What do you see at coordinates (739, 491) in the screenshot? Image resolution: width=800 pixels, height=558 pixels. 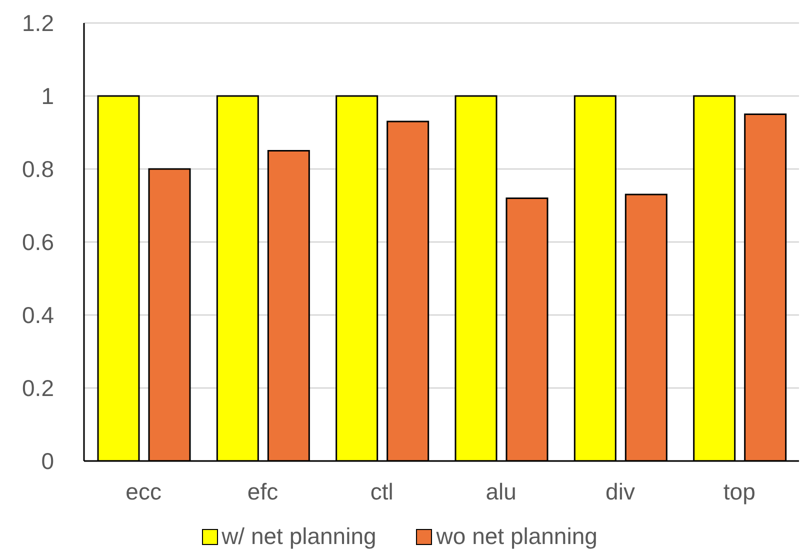 I see `x-tick-label: top` at bounding box center [739, 491].